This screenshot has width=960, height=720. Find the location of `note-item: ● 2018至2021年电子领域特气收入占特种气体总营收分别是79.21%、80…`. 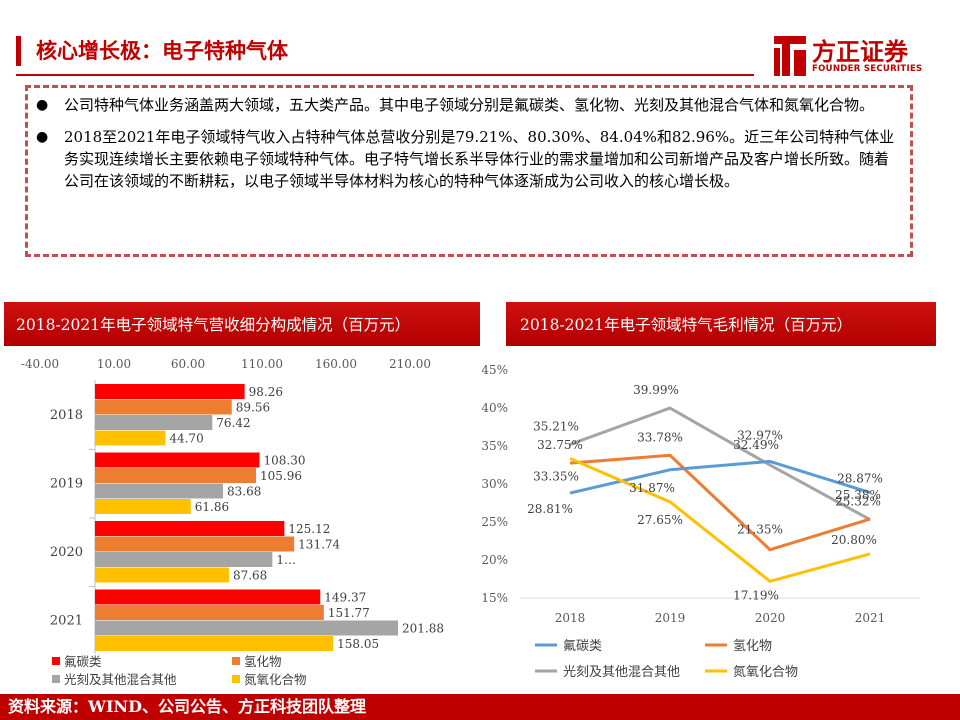

note-item: ● 2018至2021年电子领域特气收入占特种气体总营收分别是79.21%、80… is located at coordinates (466, 159).